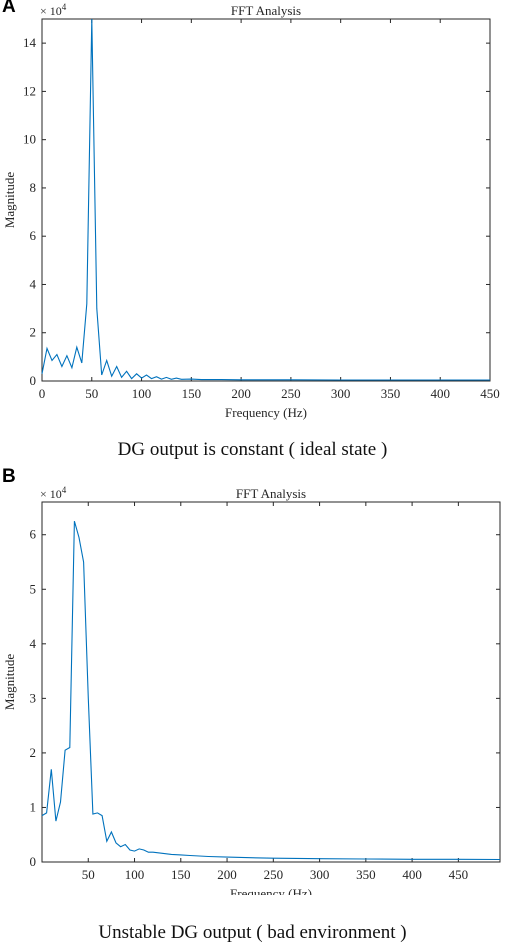  What do you see at coordinates (42, 393) in the screenshot?
I see `x-tick-label: 0` at bounding box center [42, 393].